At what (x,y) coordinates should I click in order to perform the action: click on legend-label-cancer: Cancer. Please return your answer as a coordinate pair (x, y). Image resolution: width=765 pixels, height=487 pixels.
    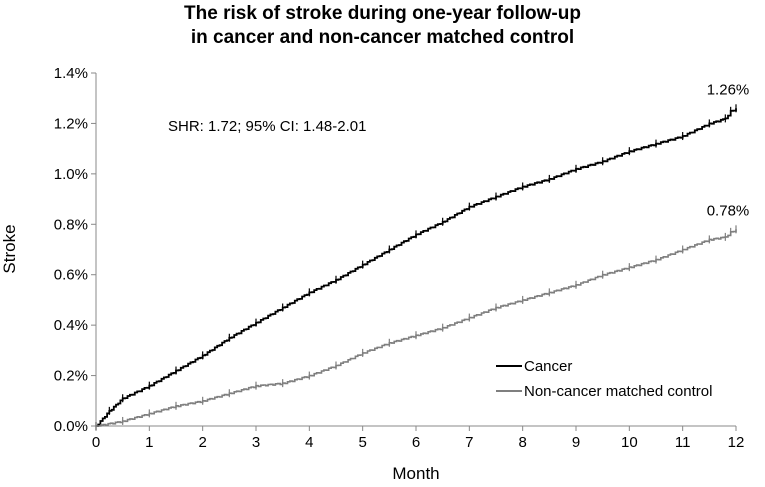
    Looking at the image, I should click on (548, 366).